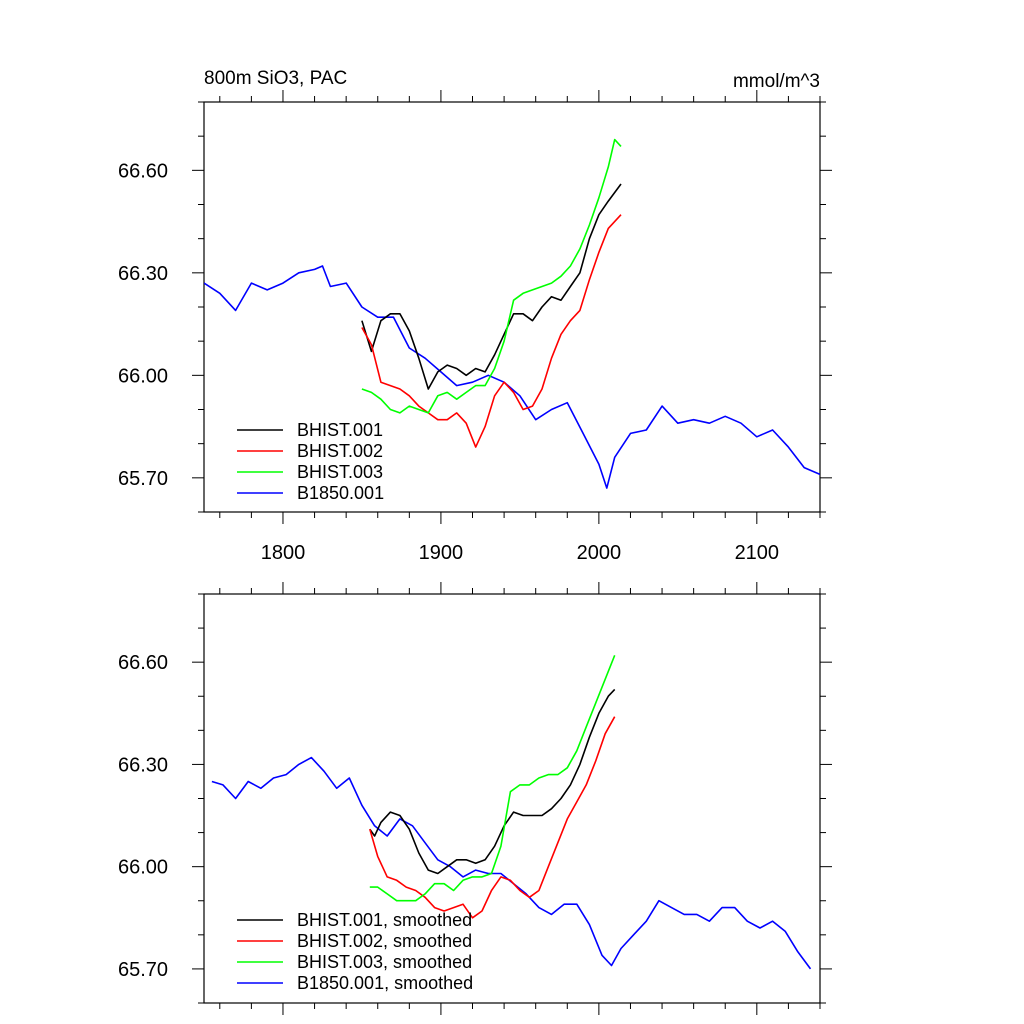  I want to click on figure-title: 800m SiO3, PAC, so click(275, 78).